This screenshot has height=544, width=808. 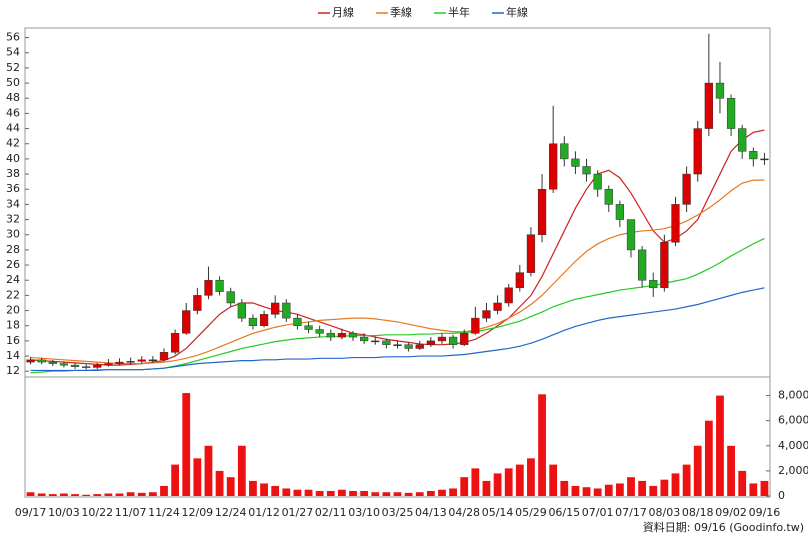 I want to click on x-tick-label: 08/03, so click(x=665, y=512).